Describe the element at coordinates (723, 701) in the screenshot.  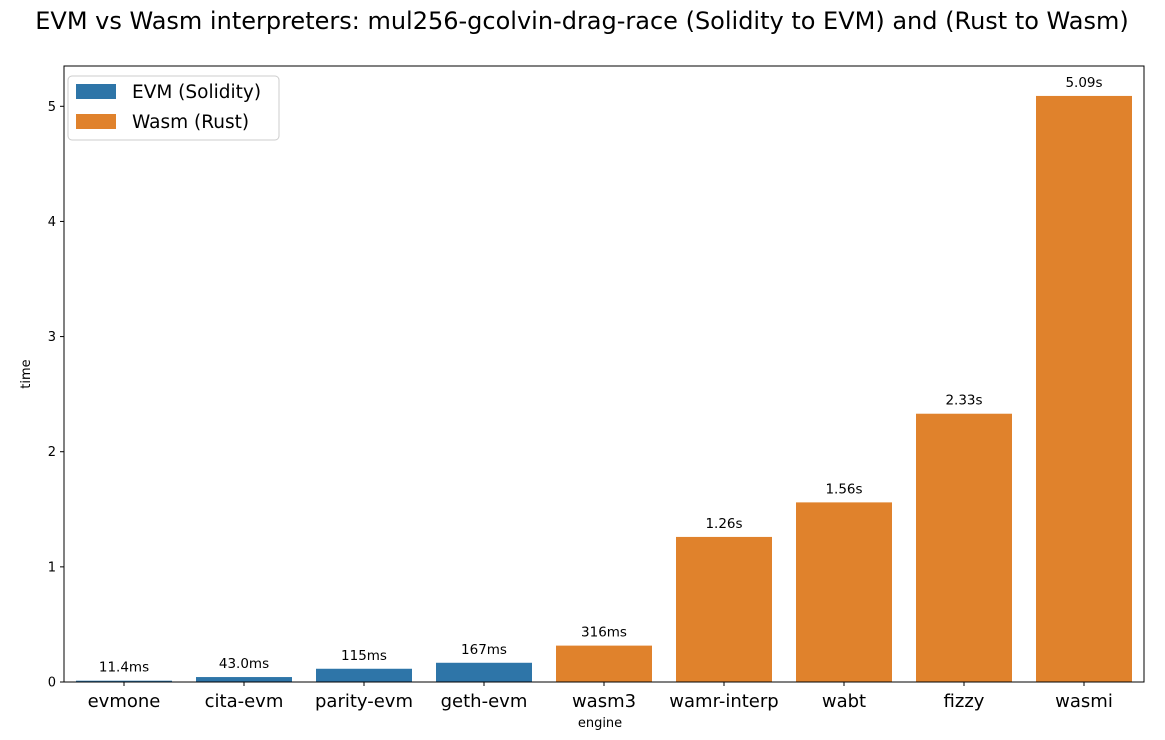
I see `x-tick-label-wamr-interp: wamr-interp` at that location.